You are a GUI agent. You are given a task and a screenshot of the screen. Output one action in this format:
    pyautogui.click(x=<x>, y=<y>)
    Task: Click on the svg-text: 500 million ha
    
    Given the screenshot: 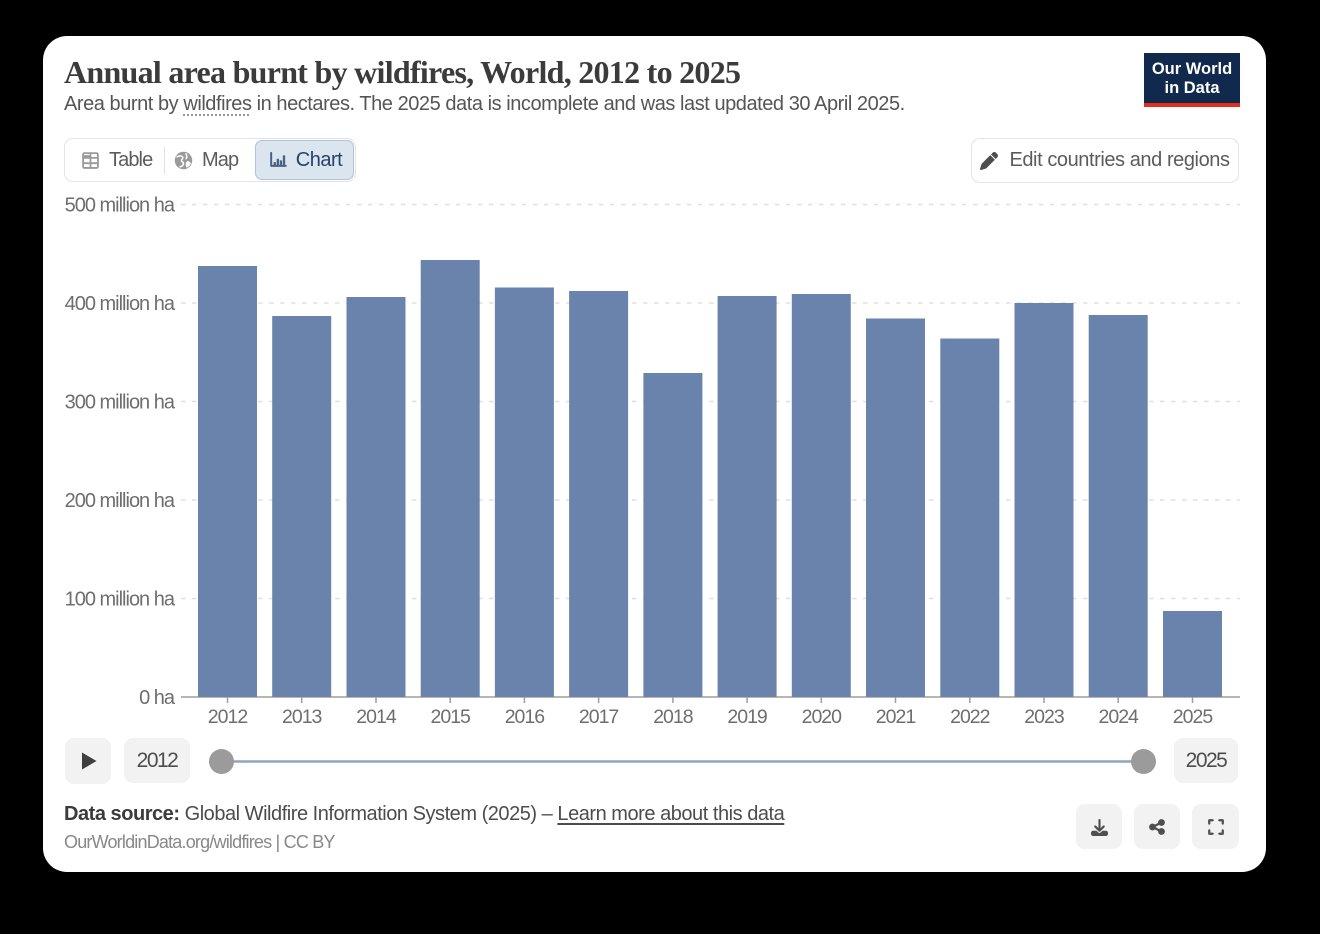 What is the action you would take?
    pyautogui.click(x=120, y=206)
    